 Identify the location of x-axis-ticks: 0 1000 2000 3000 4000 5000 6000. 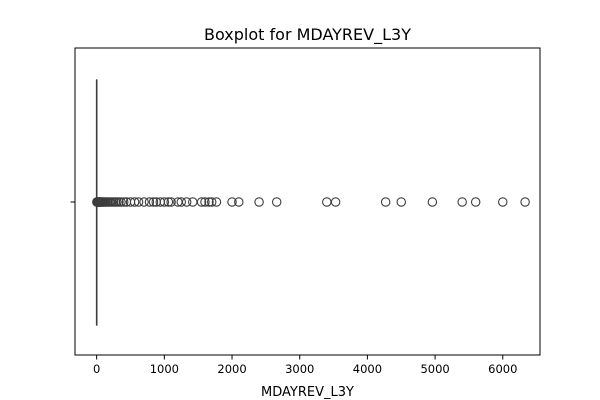
(305, 365).